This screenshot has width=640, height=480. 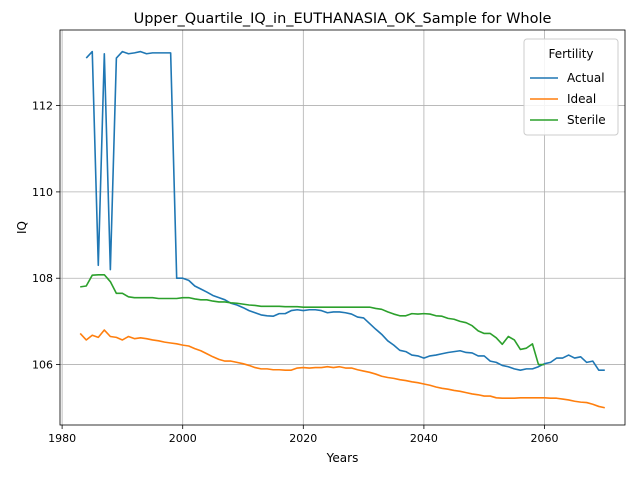 I want to click on x-axis-label: Years, so click(x=342, y=458).